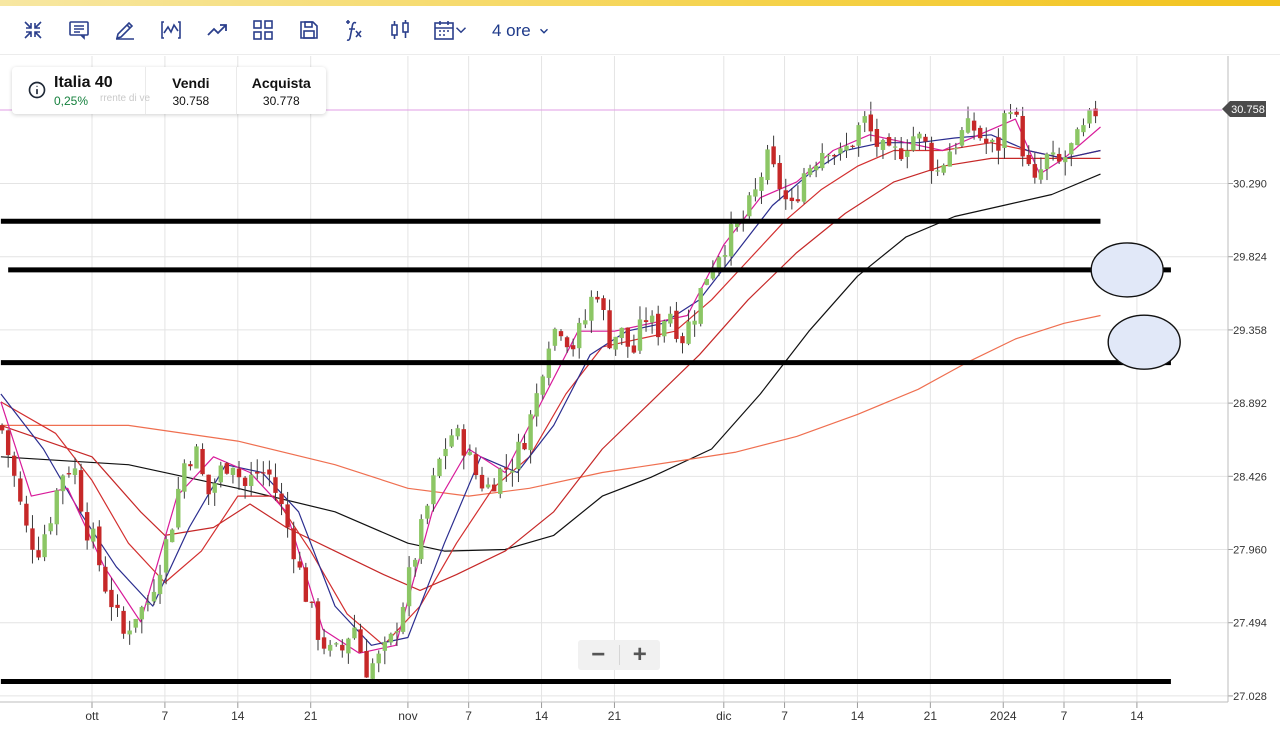  I want to click on save-icon, so click(309, 30).